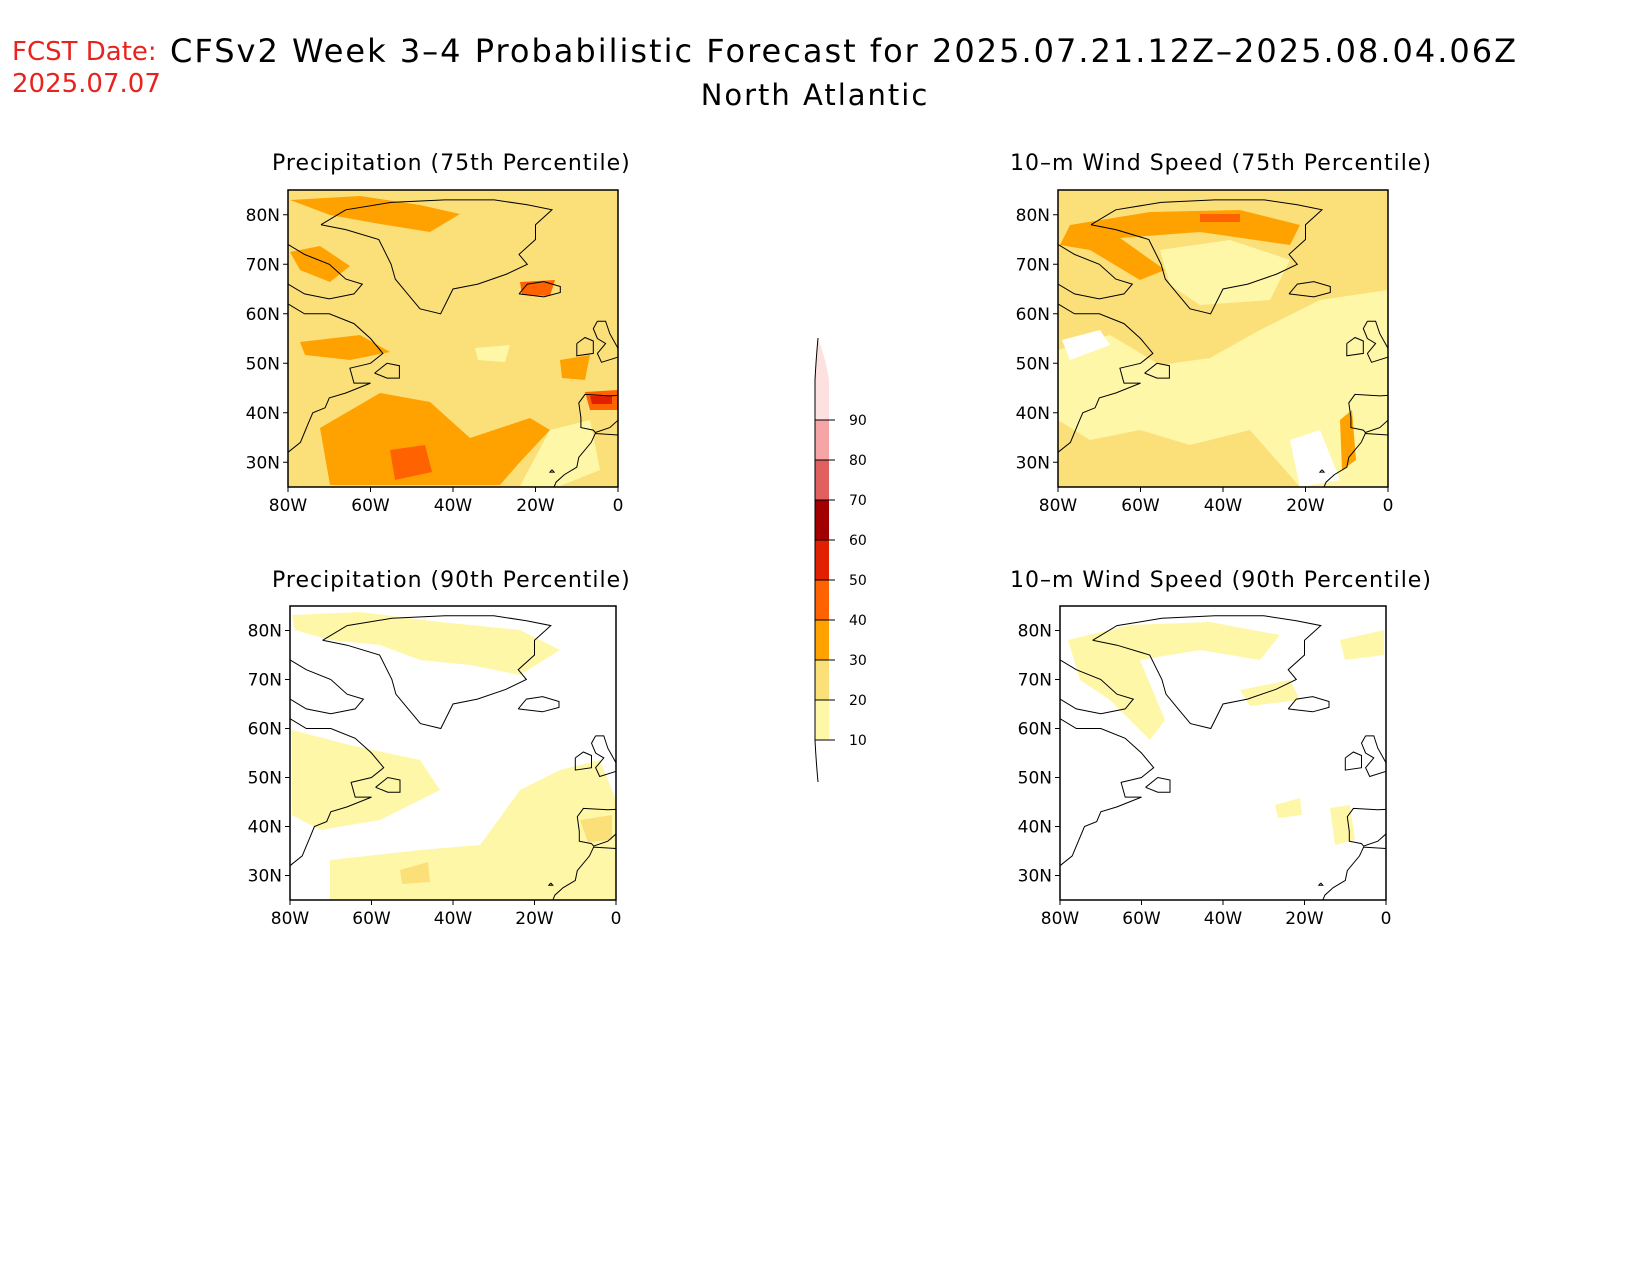 The height and width of the screenshot is (1275, 1650). What do you see at coordinates (1288, 808) in the screenshot?
I see `field-low-azores` at bounding box center [1288, 808].